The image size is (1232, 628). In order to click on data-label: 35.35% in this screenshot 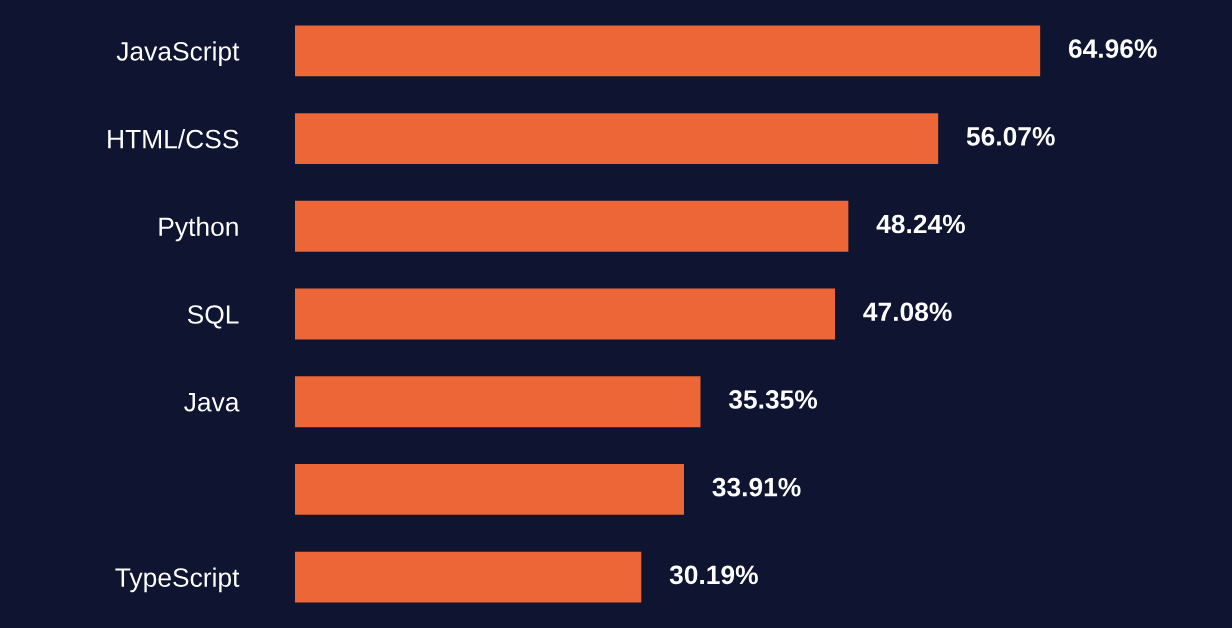, I will do `click(773, 399)`.